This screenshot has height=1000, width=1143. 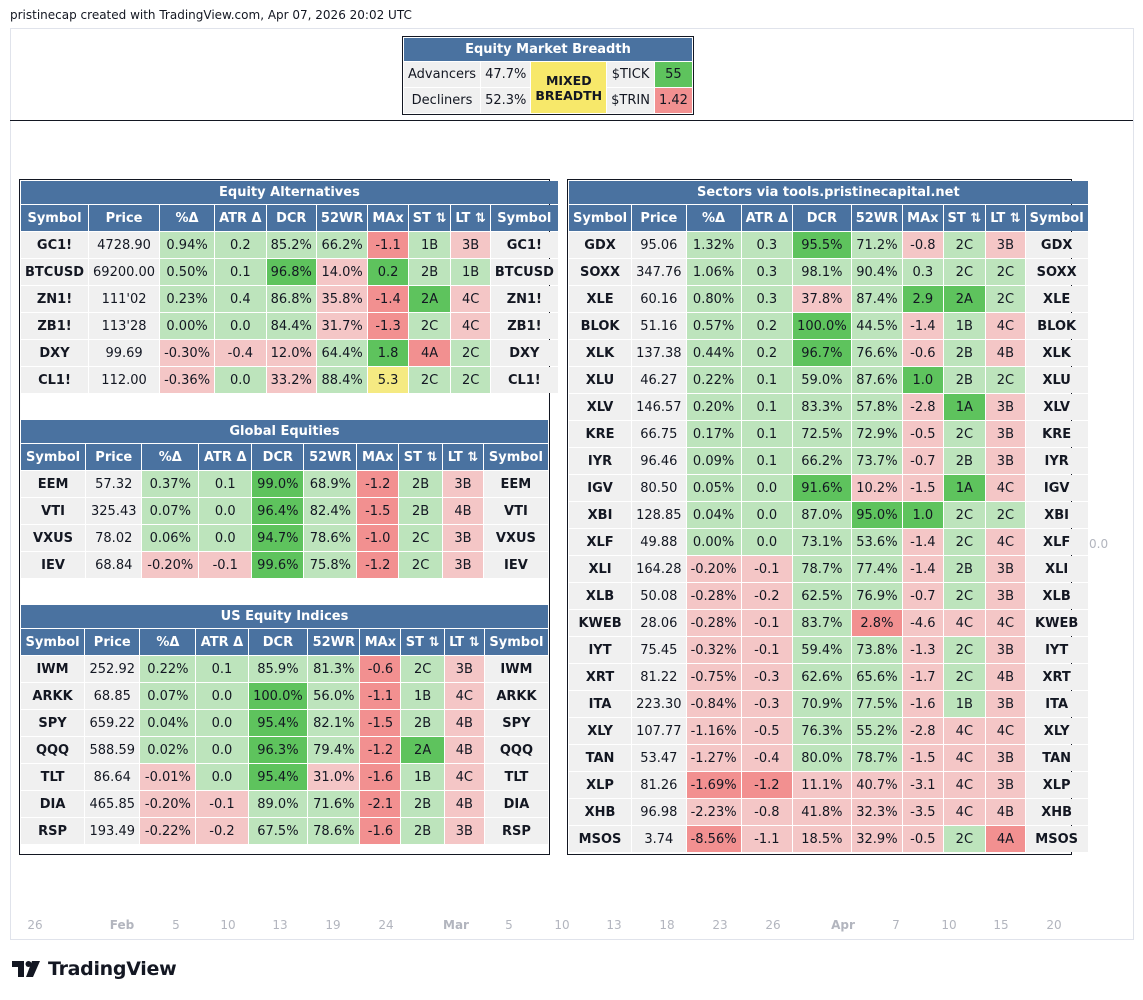 What do you see at coordinates (896, 925) in the screenshot?
I see `time-axis-label: 7` at bounding box center [896, 925].